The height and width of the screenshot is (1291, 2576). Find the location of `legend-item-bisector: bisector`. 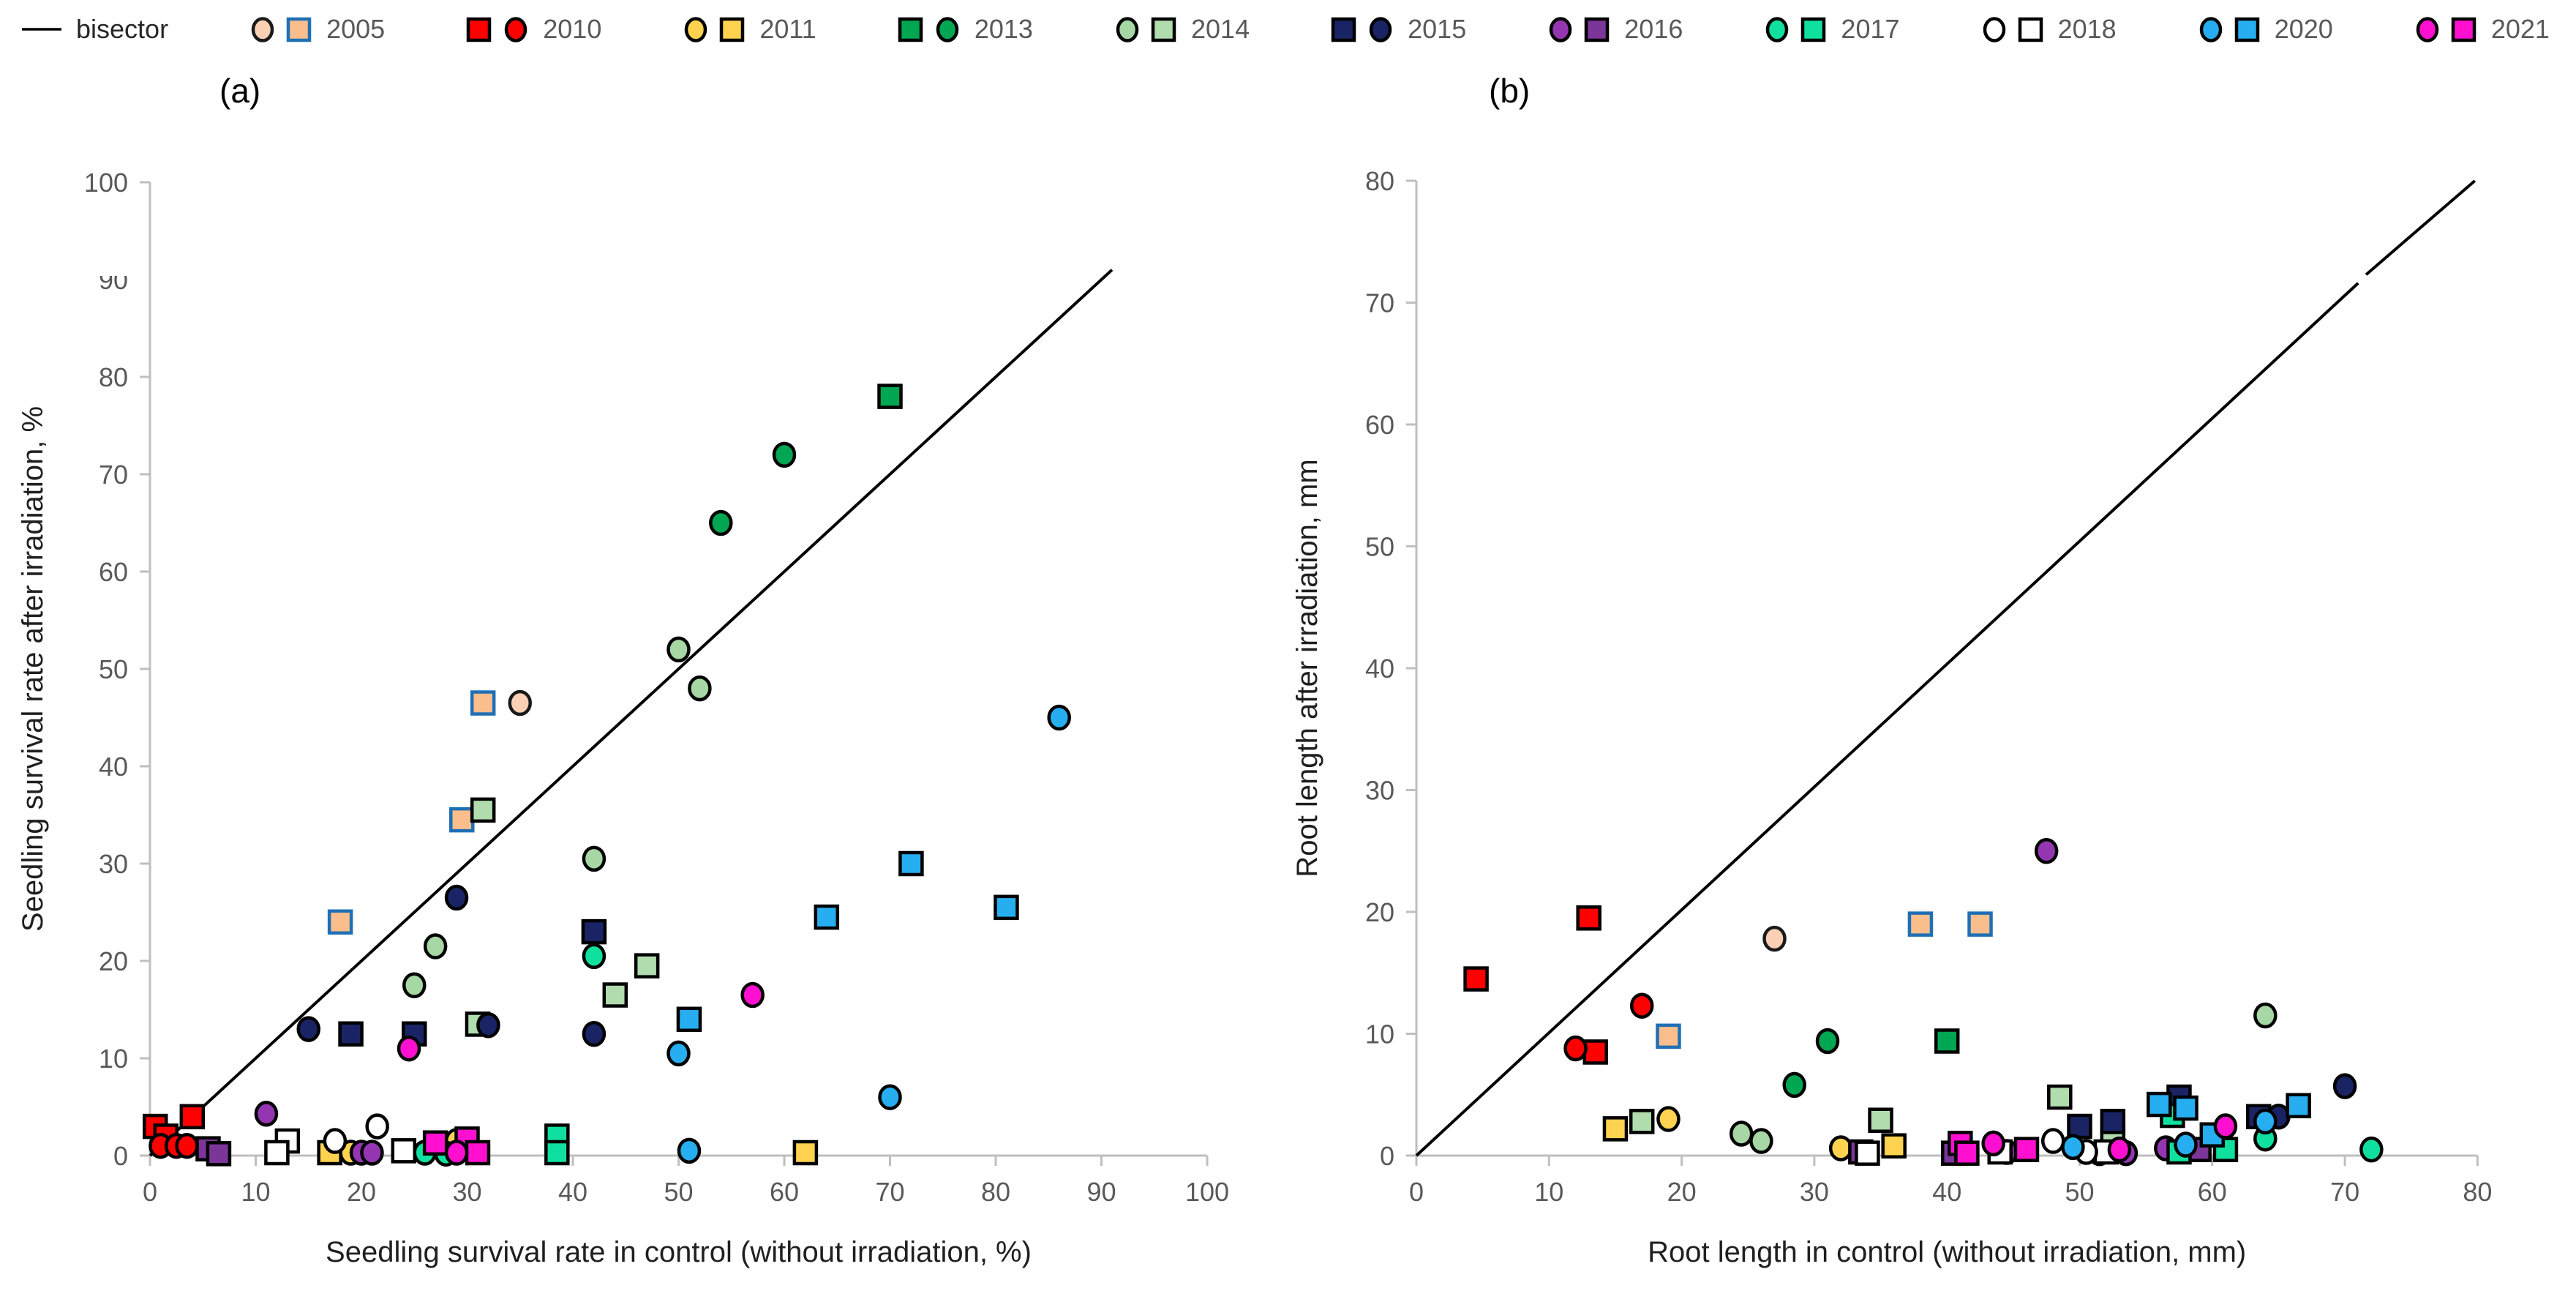

legend-item-bisector: bisector is located at coordinates (94, 29).